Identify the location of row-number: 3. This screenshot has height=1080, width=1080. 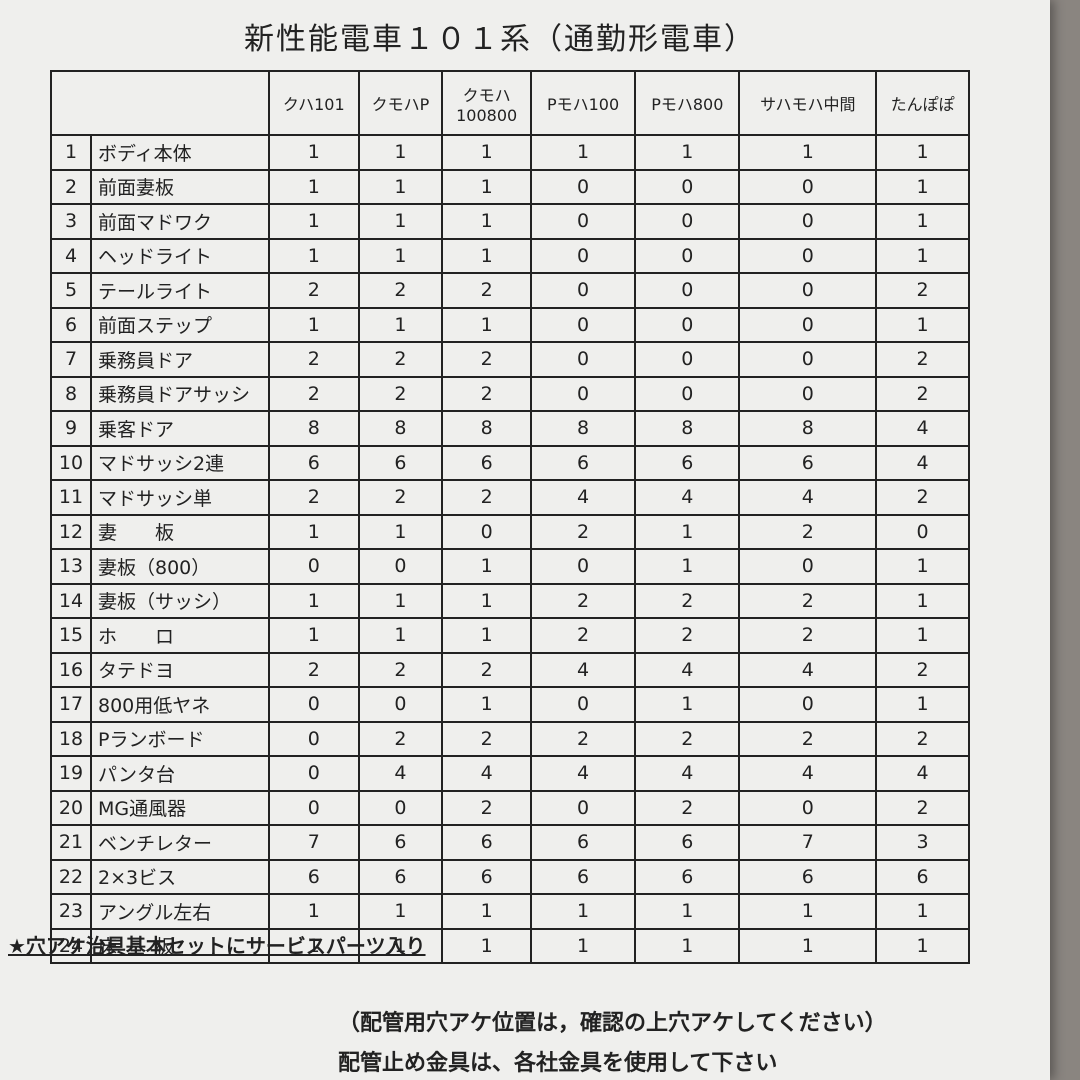
(71, 221).